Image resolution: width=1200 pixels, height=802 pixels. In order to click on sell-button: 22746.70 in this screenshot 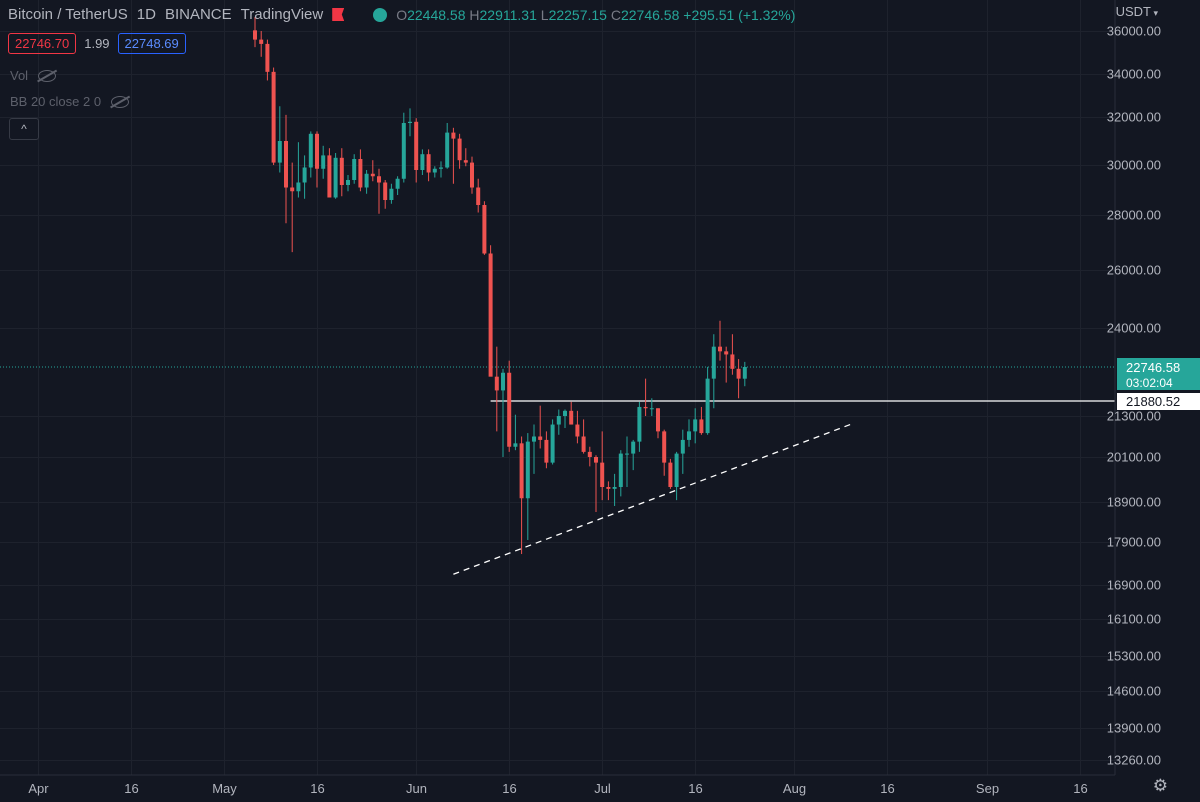, I will do `click(42, 43)`.